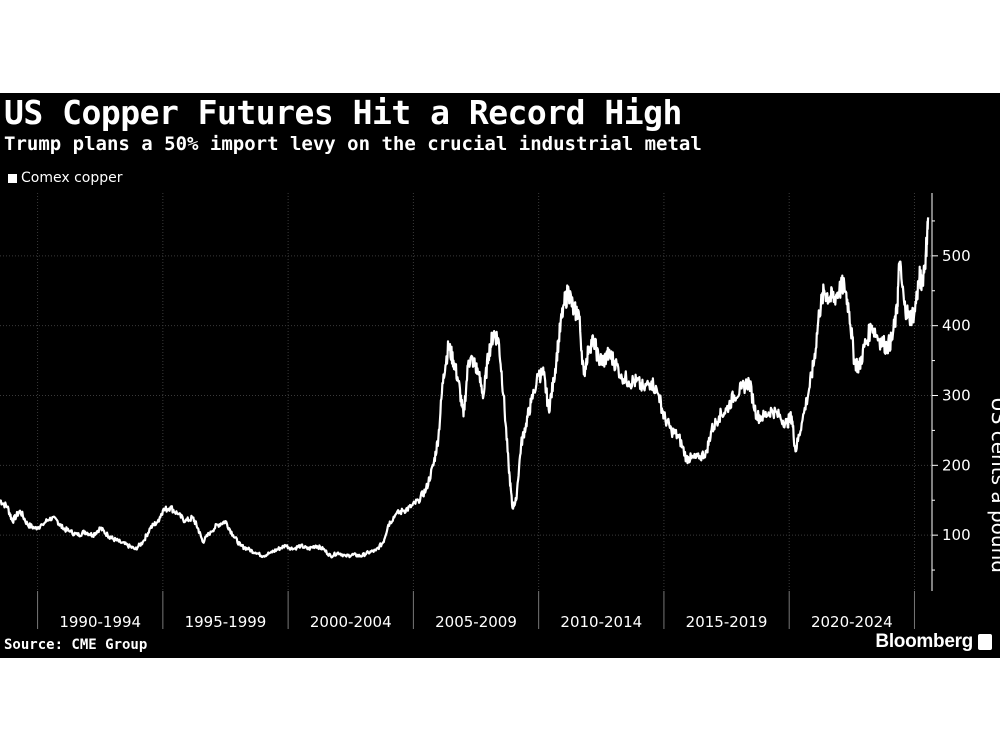 This screenshot has width=1000, height=750. Describe the element at coordinates (72, 178) in the screenshot. I see `legend-label: Comex copper` at that location.